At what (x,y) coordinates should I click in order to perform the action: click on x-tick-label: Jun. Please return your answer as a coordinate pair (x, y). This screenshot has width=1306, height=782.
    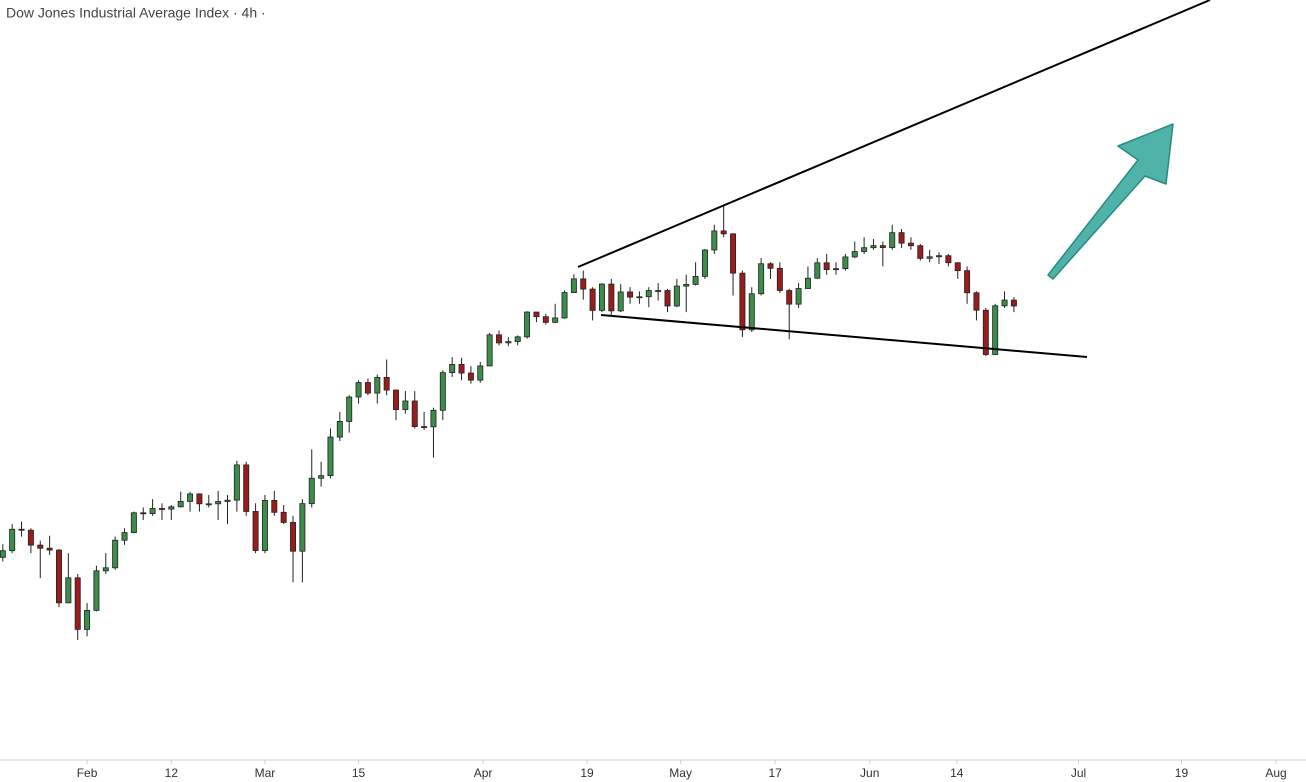
    Looking at the image, I should click on (869, 773).